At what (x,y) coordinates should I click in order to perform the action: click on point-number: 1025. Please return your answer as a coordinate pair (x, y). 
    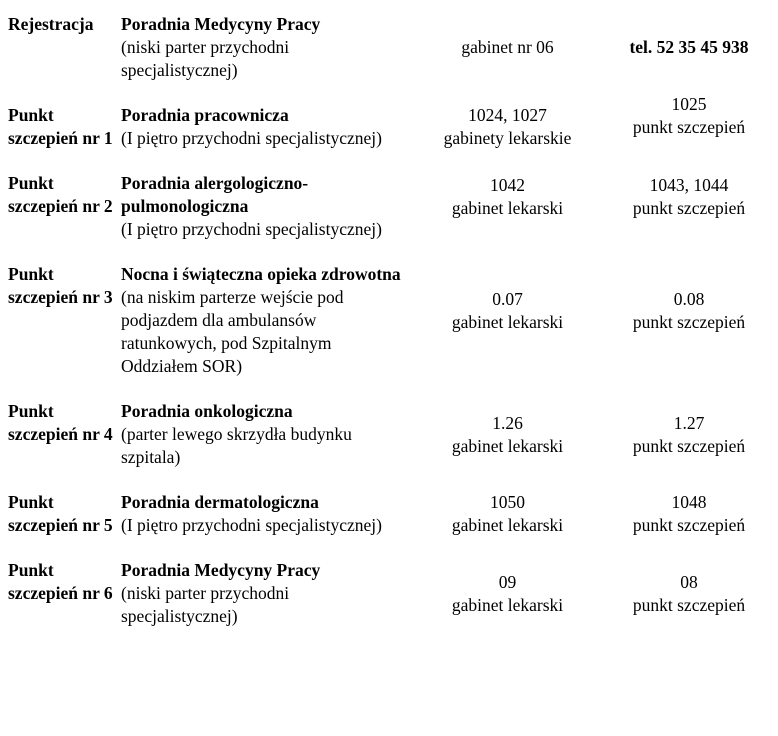
    Looking at the image, I should click on (689, 104).